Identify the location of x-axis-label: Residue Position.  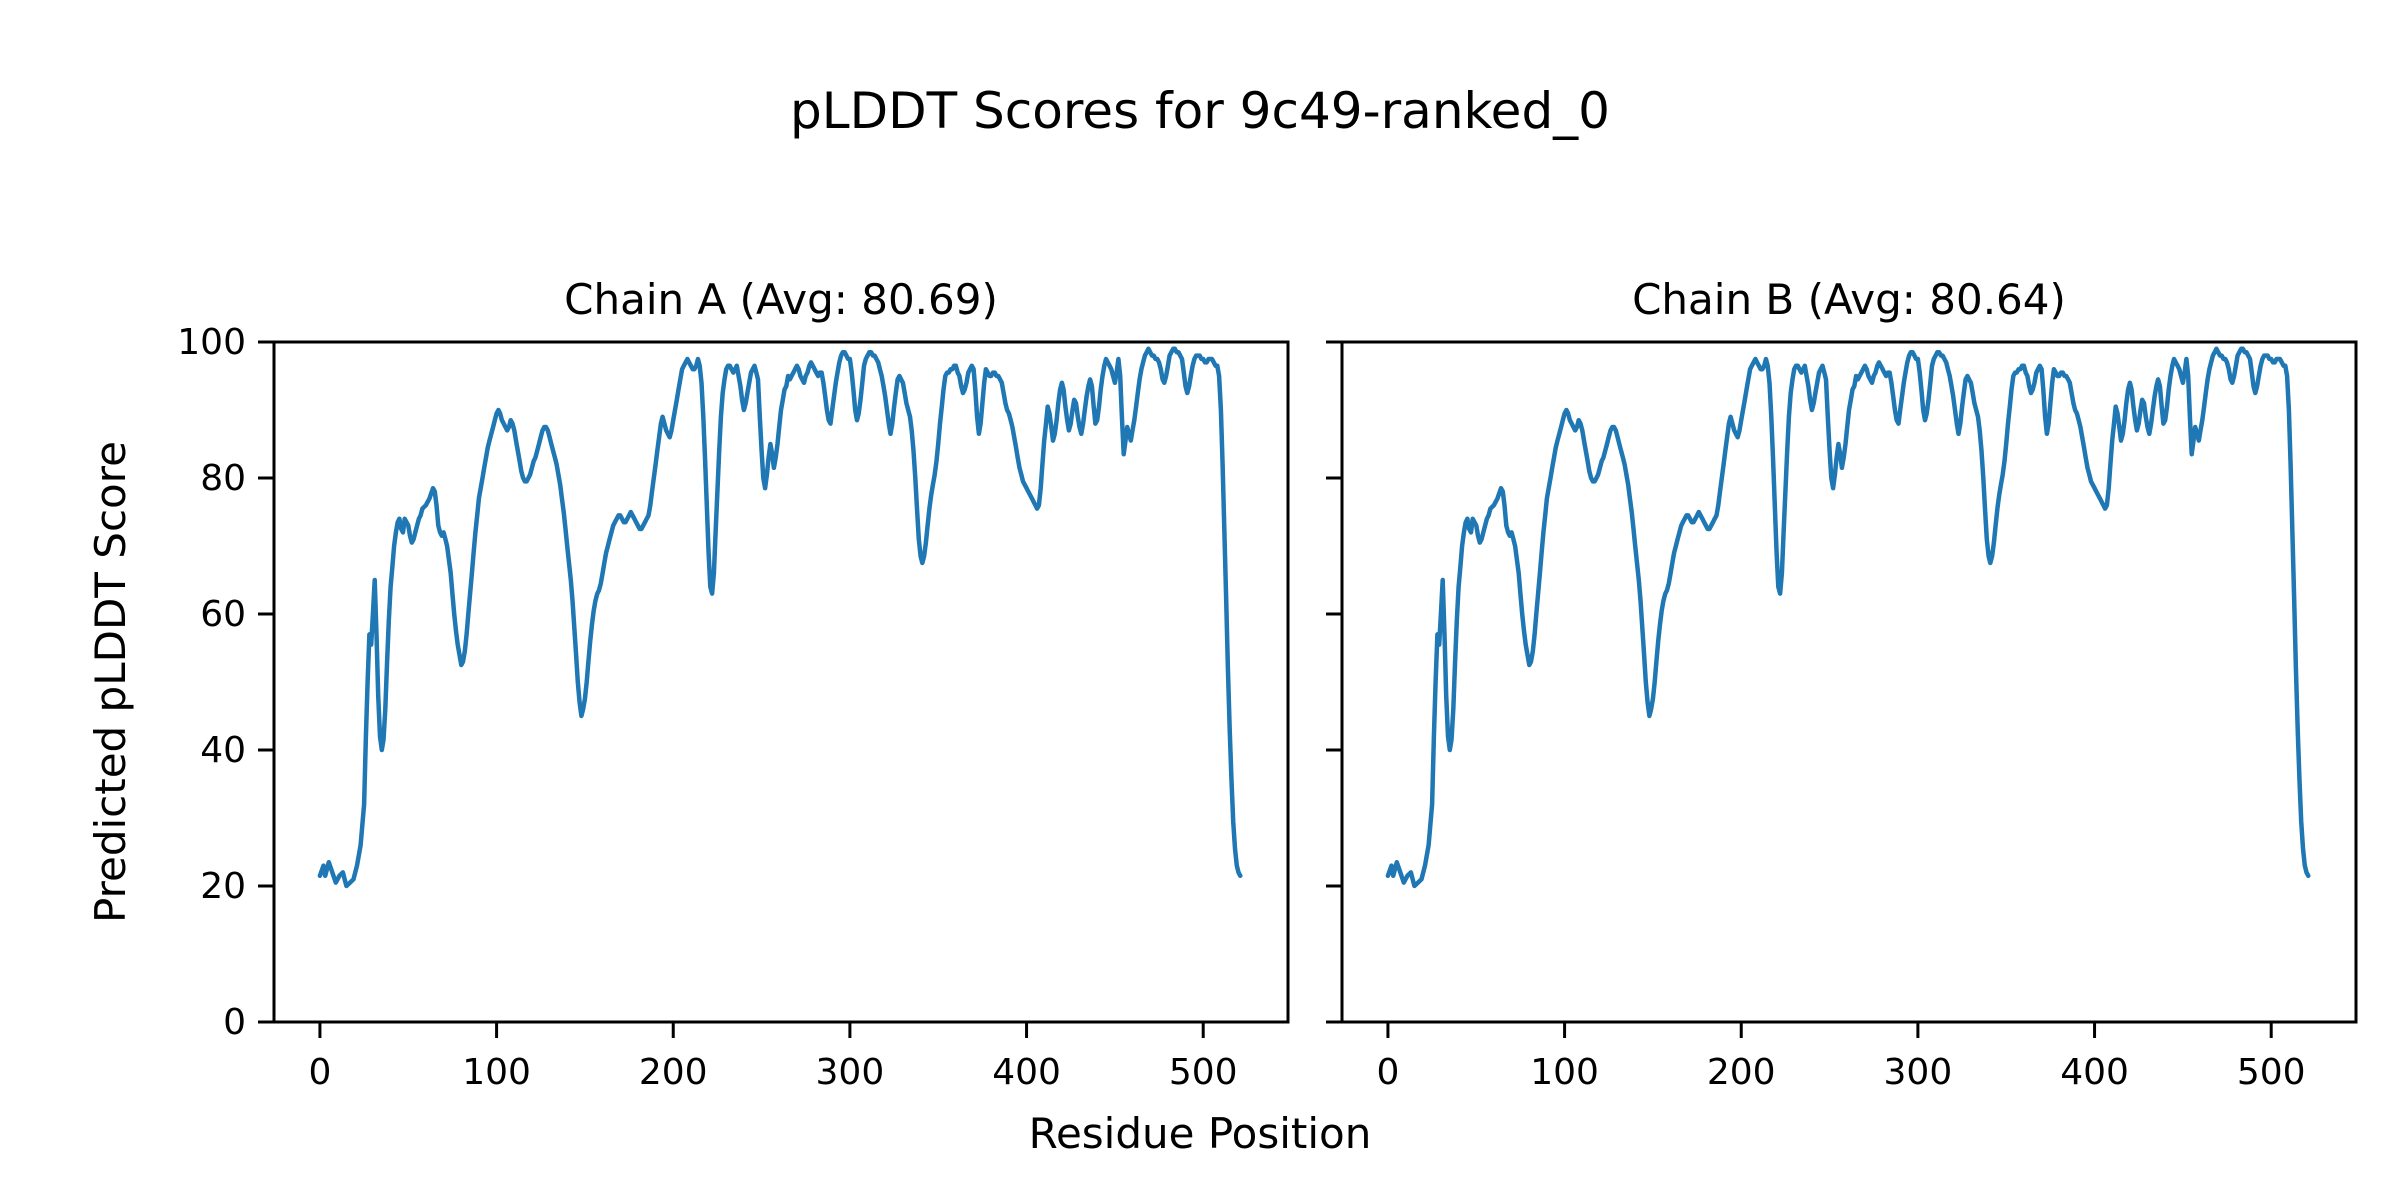
(1200, 1133).